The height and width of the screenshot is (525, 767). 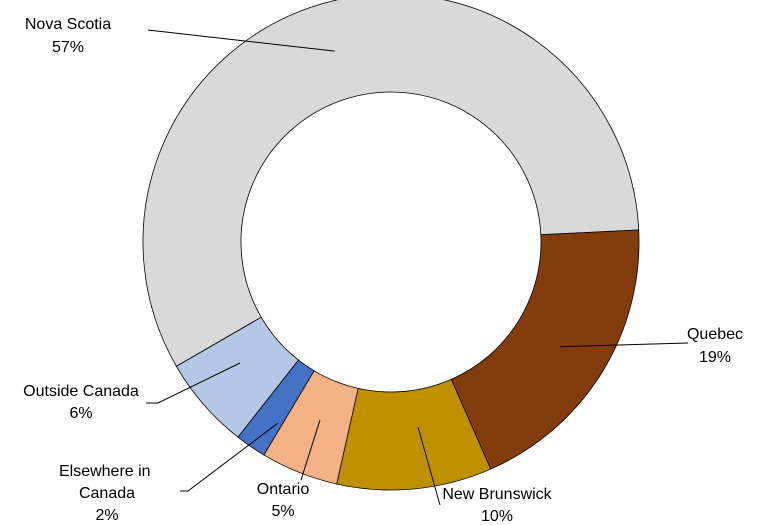 What do you see at coordinates (429, 466) in the screenshot?
I see `leader-line-new-brunswick` at bounding box center [429, 466].